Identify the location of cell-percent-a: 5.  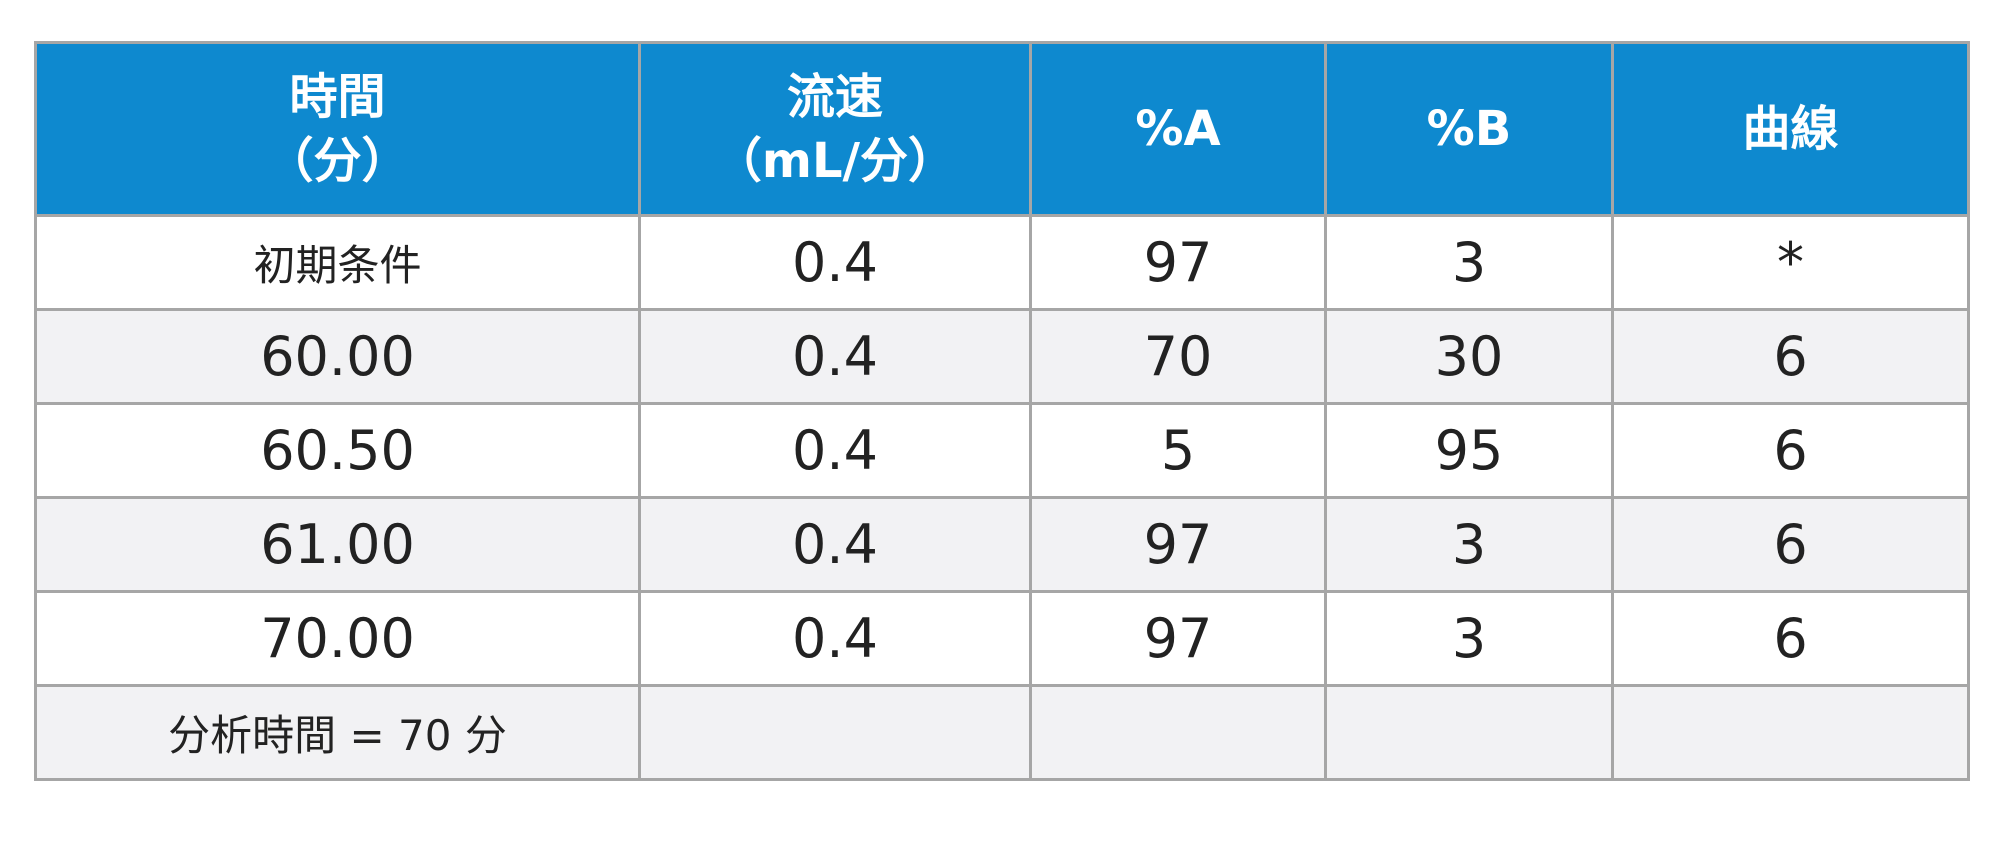
(1178, 450).